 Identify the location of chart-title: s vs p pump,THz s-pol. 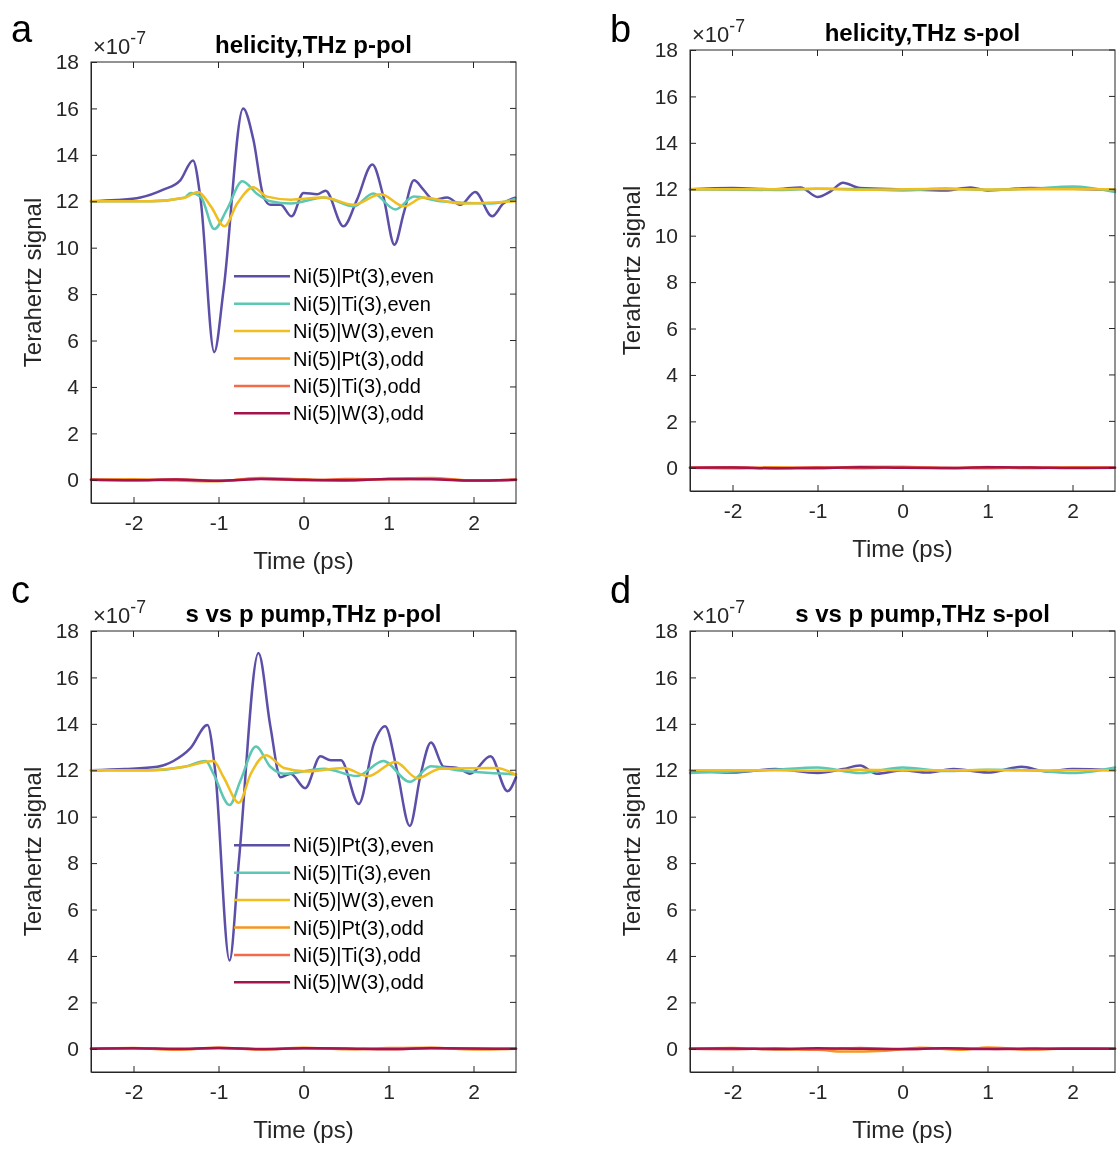
(922, 613).